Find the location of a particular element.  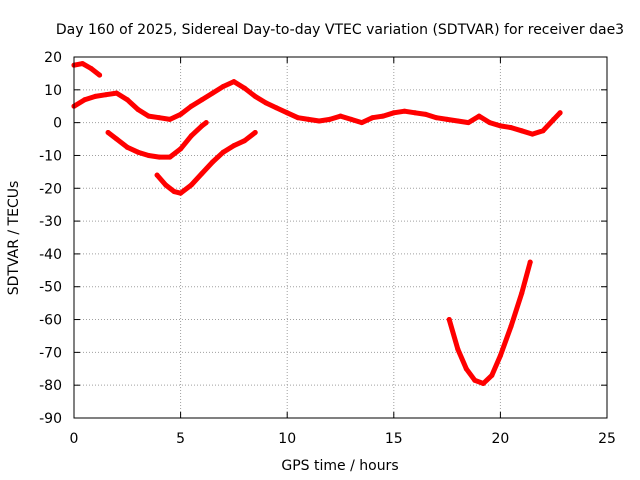

series-arc-c is located at coordinates (489, 322).